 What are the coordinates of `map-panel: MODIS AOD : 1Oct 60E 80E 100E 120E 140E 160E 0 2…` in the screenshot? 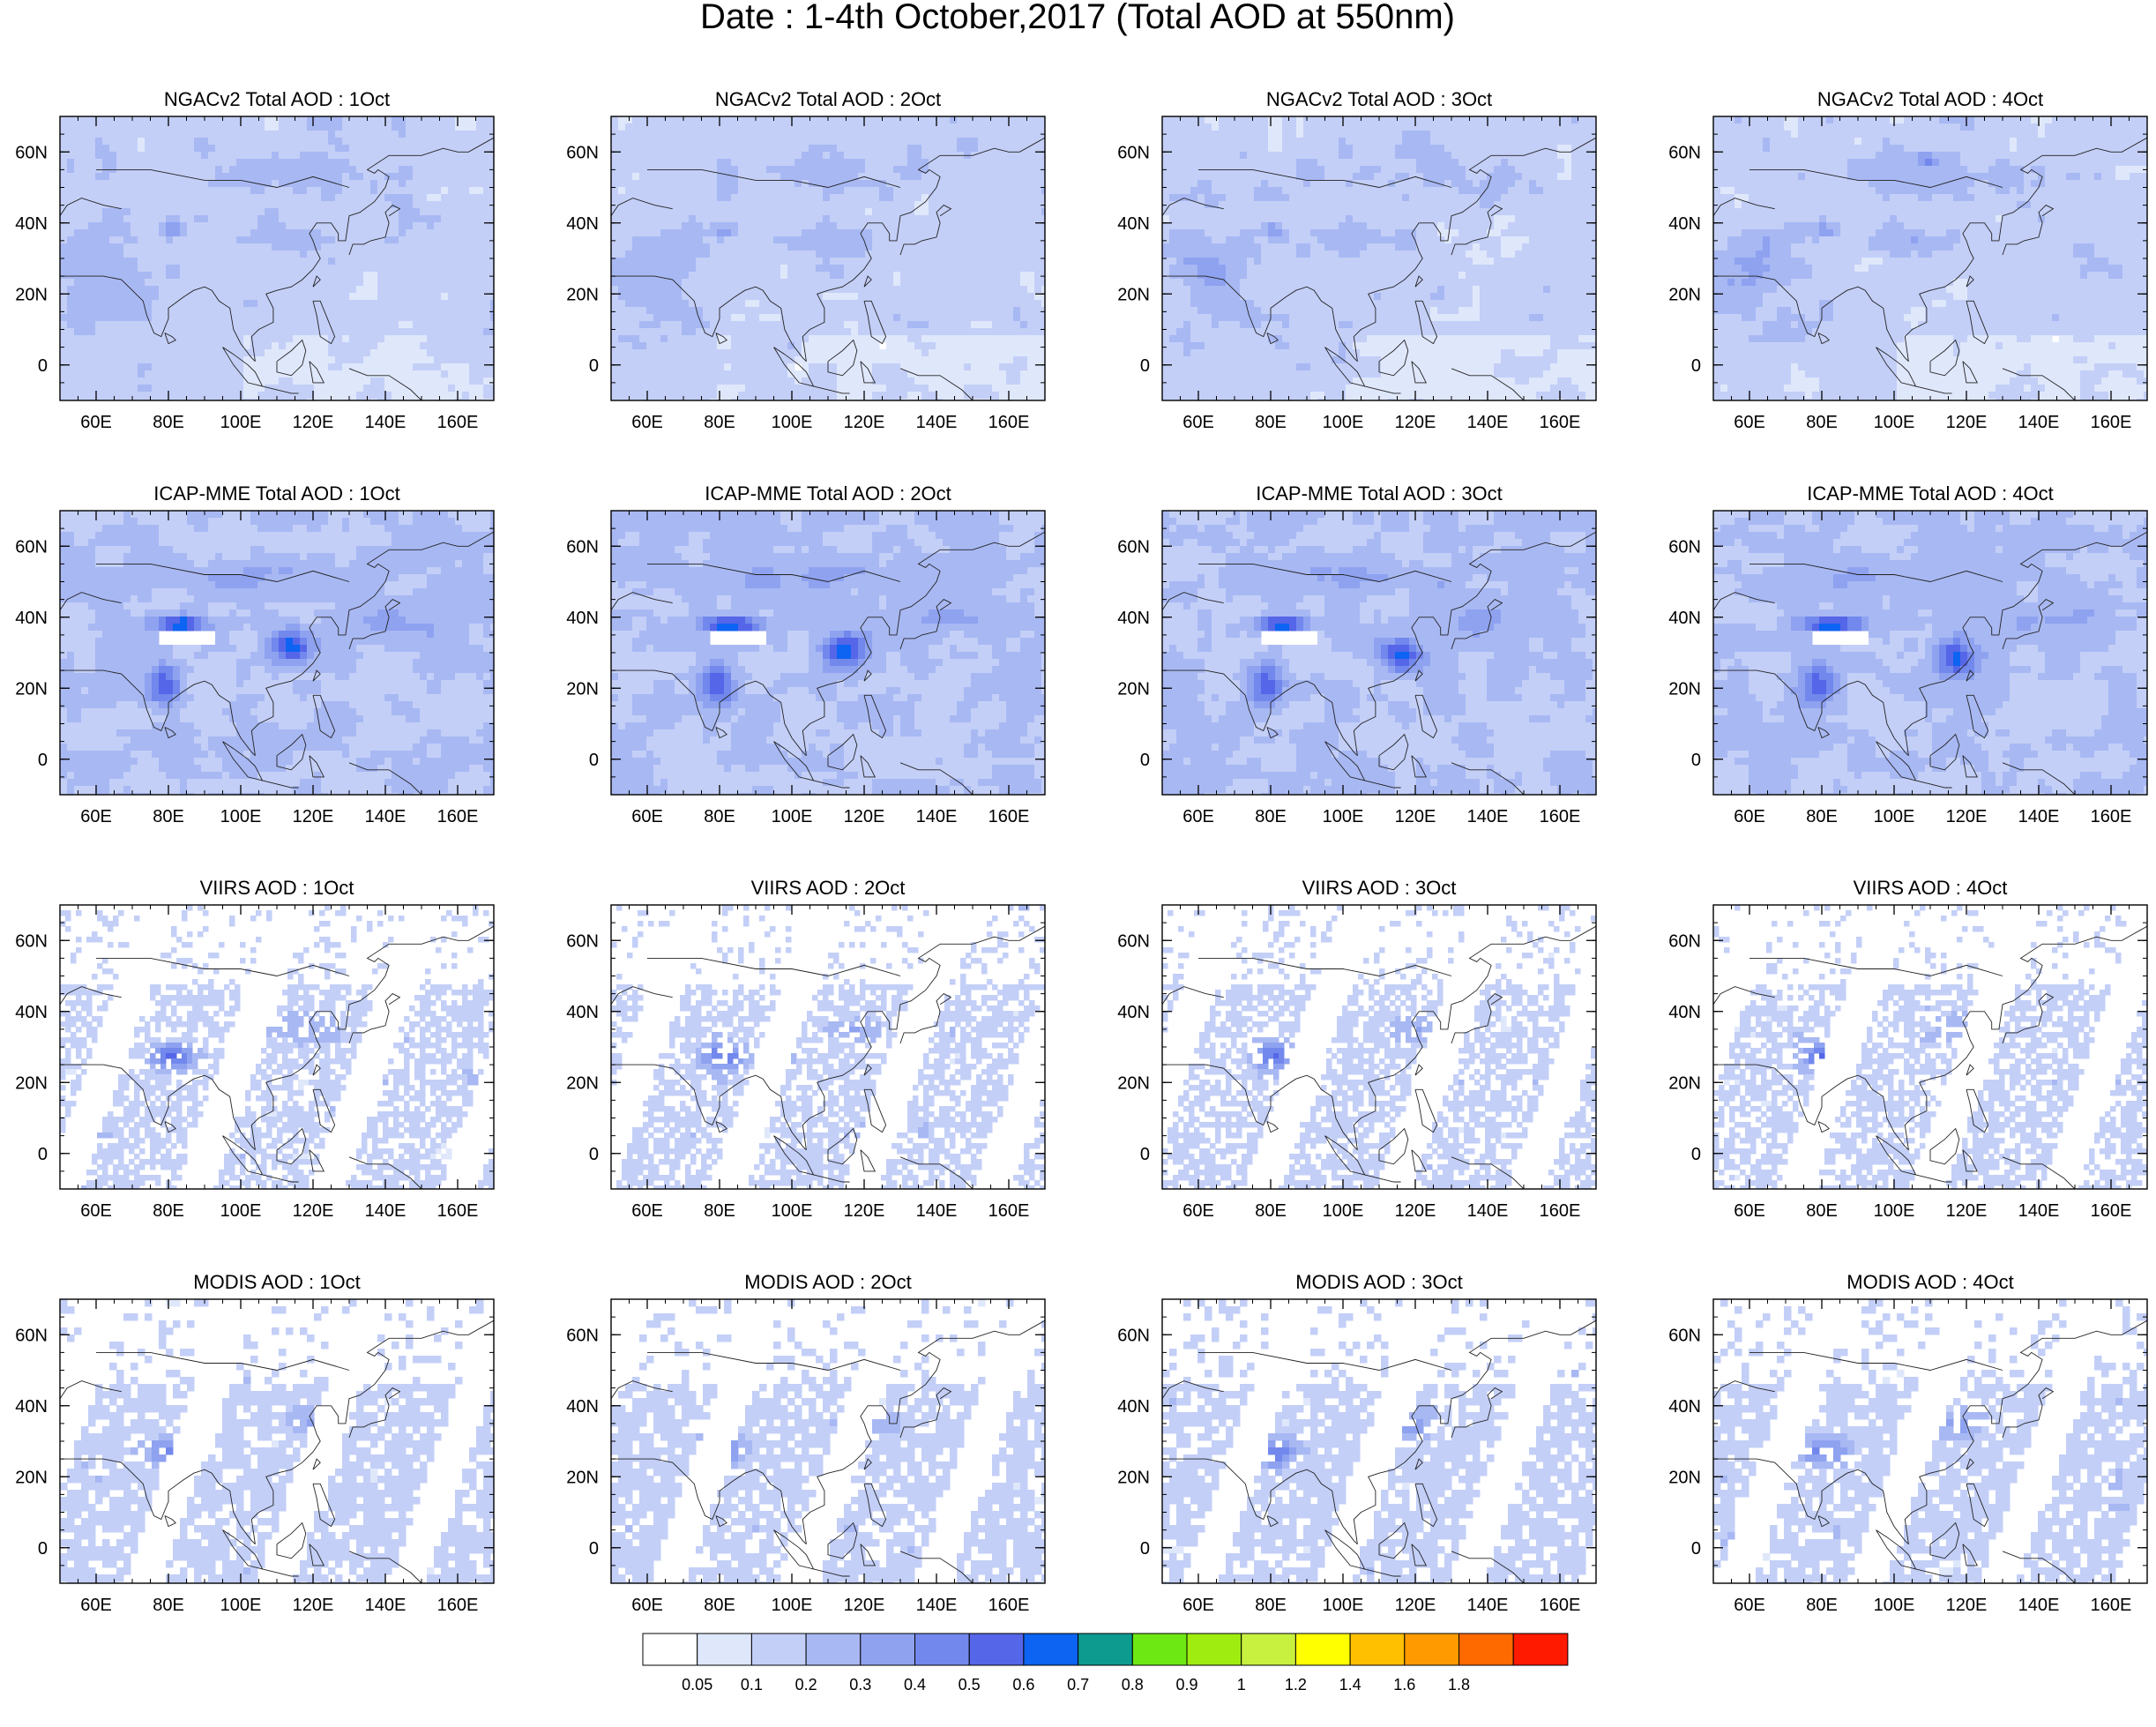 It's located at (255, 1443).